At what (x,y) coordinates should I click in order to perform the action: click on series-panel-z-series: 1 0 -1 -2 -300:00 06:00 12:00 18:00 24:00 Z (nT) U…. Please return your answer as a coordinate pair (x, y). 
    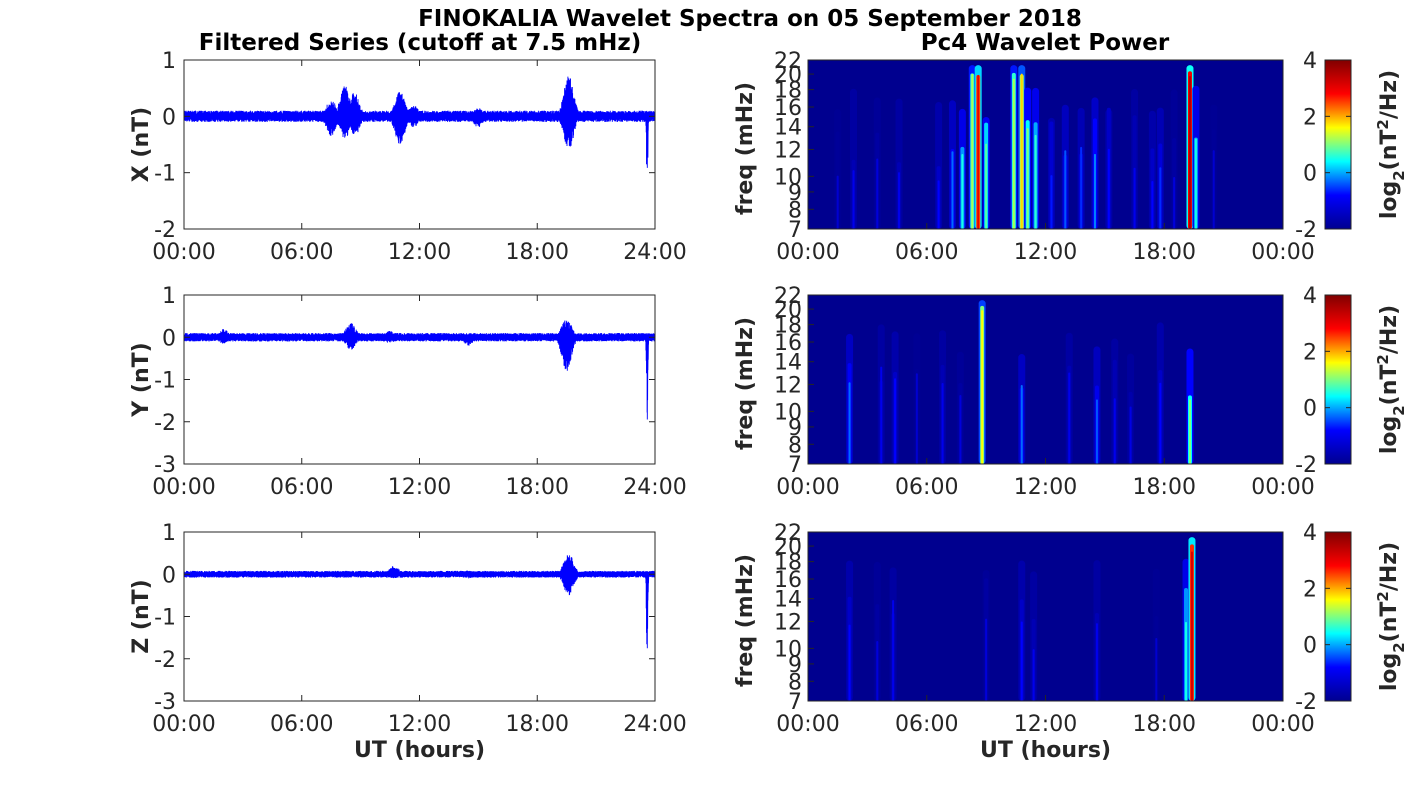
    Looking at the image, I should click on (408, 642).